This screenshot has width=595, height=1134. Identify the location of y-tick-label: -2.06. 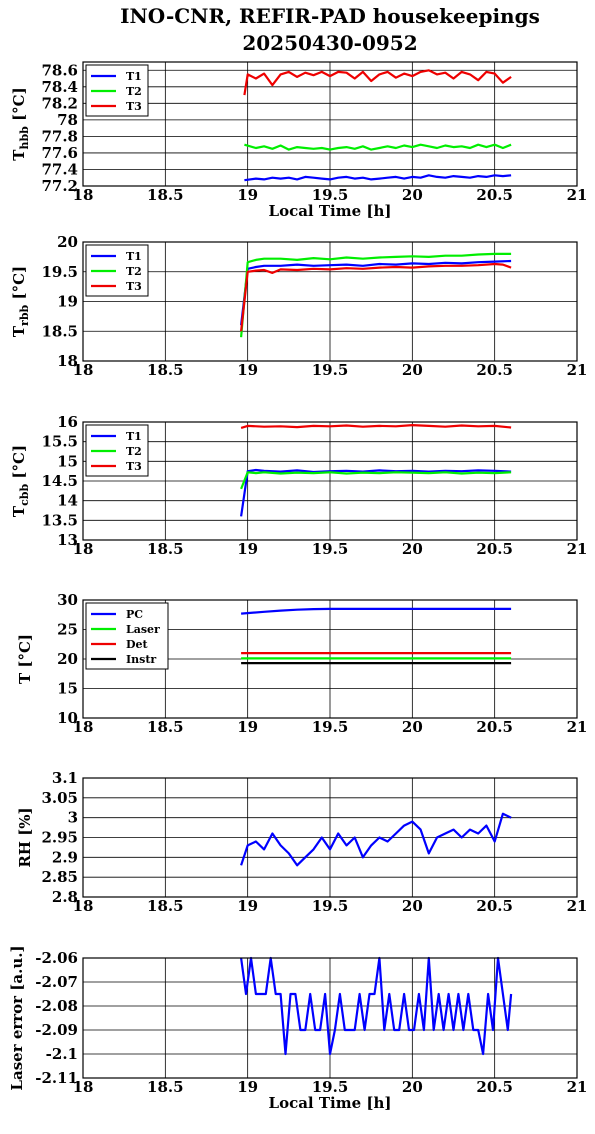
(56, 958).